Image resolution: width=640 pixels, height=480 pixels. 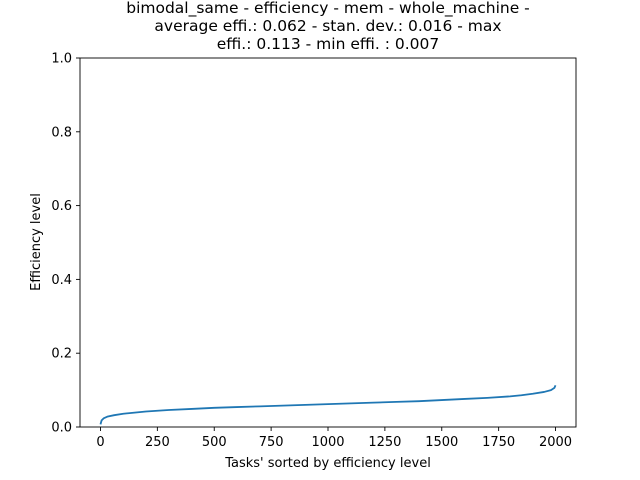 I want to click on y-tick-label: 0.8, so click(x=61, y=132).